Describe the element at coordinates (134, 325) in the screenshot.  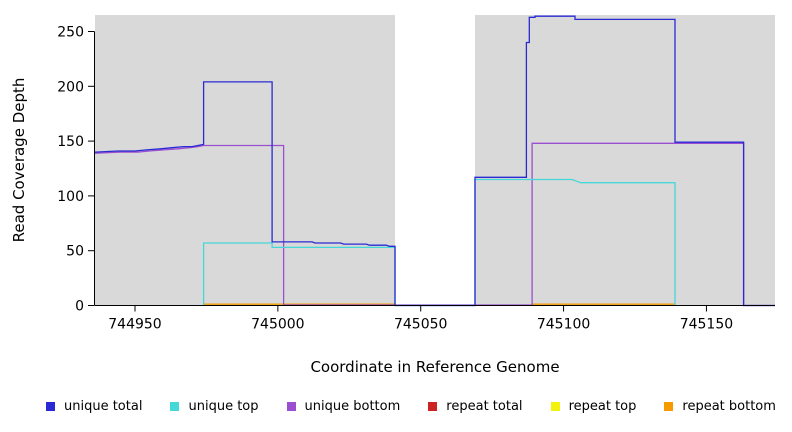
I see `x-tick-label: 744950` at that location.